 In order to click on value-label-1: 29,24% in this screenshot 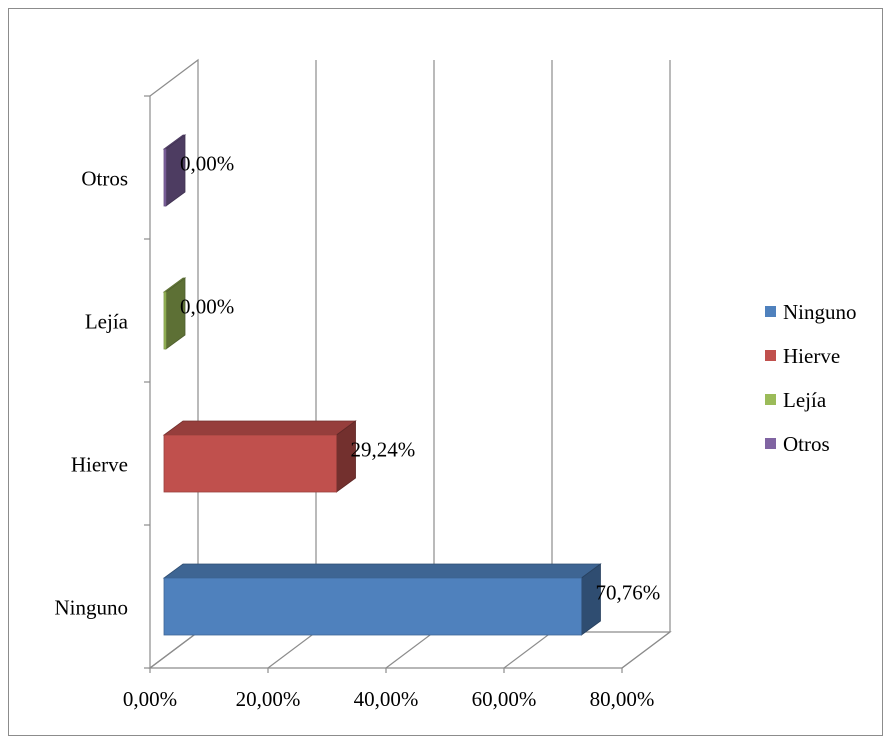, I will do `click(383, 450)`.